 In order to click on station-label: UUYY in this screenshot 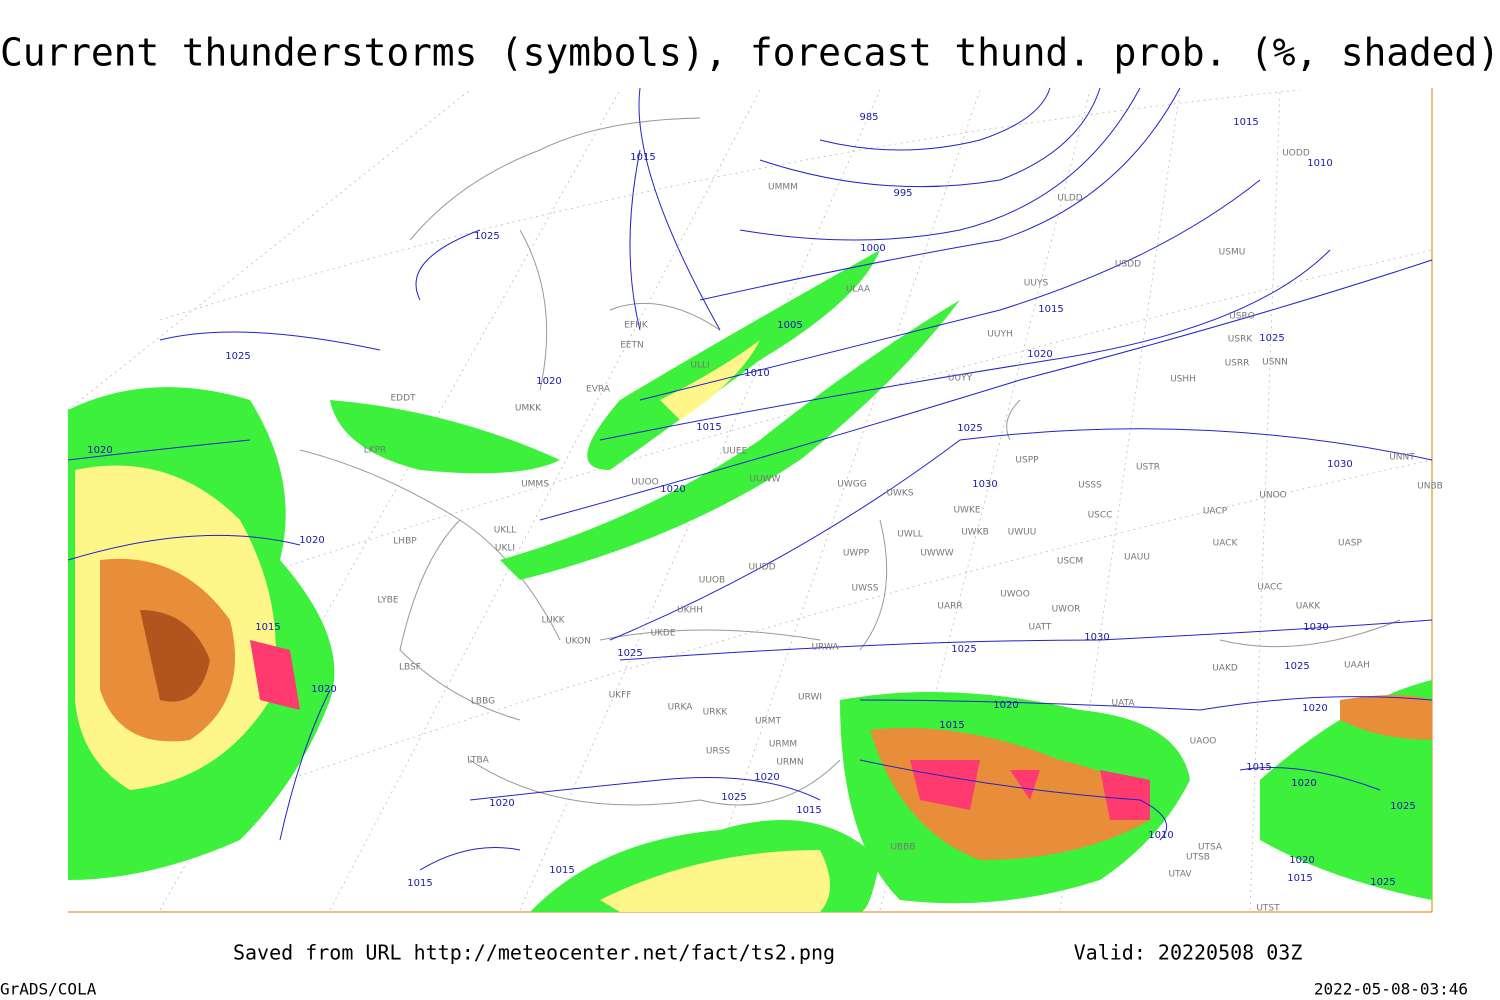, I will do `click(960, 379)`.